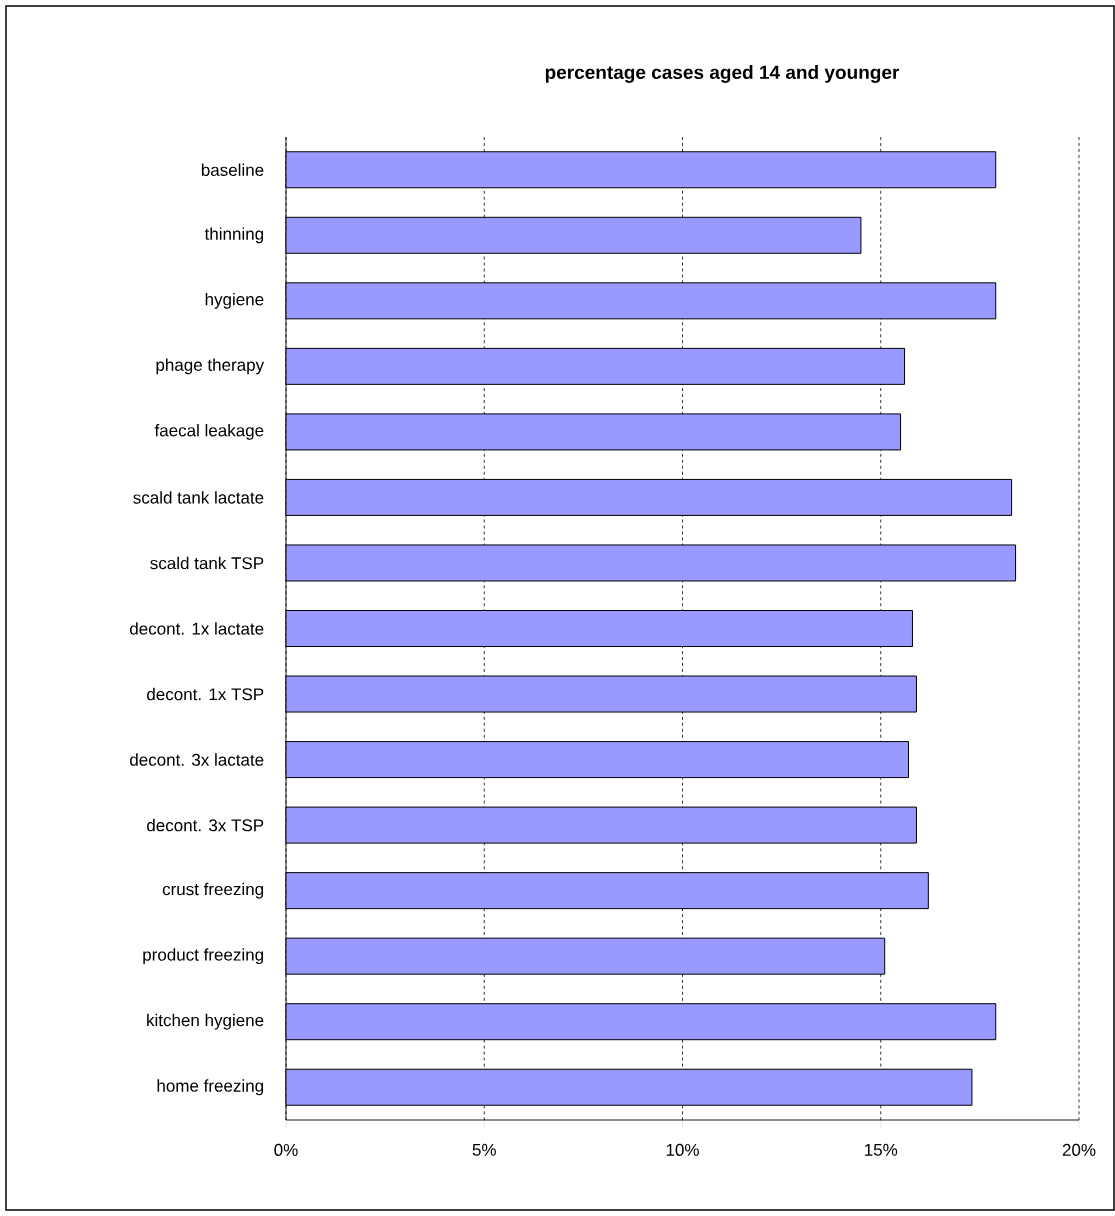 This screenshot has height=1216, width=1115. I want to click on x-tick-label: 10%, so click(682, 1149).